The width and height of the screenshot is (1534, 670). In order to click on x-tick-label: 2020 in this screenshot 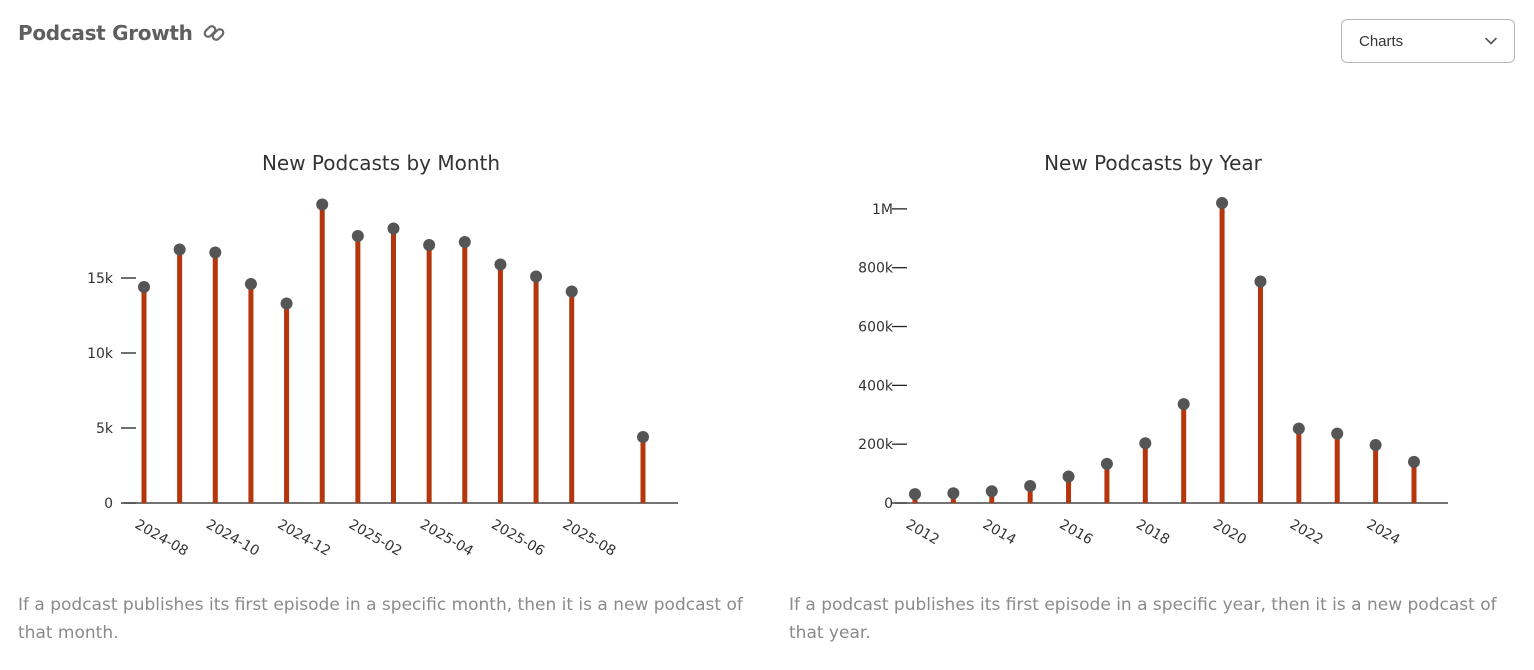, I will do `click(1229, 533)`.